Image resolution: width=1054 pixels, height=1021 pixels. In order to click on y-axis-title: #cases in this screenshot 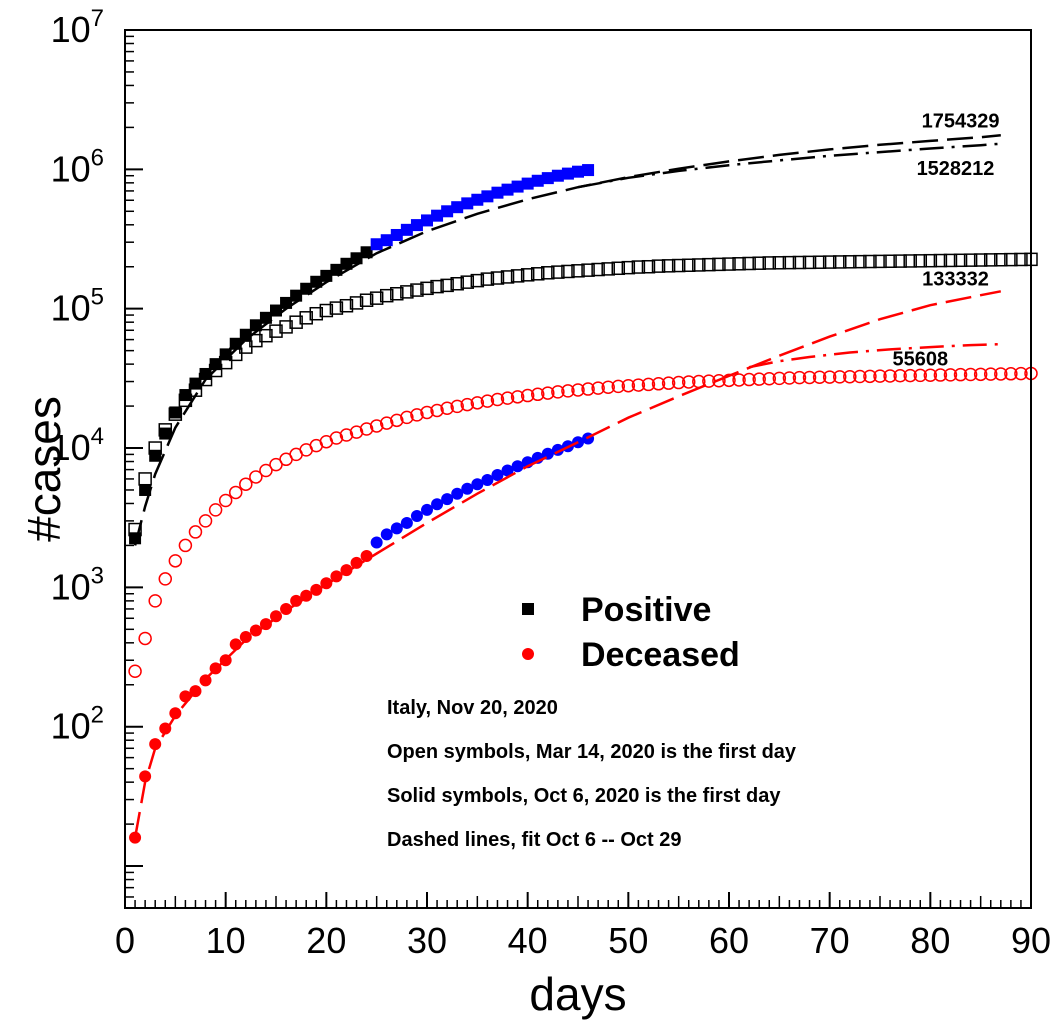, I will do `click(44, 469)`.